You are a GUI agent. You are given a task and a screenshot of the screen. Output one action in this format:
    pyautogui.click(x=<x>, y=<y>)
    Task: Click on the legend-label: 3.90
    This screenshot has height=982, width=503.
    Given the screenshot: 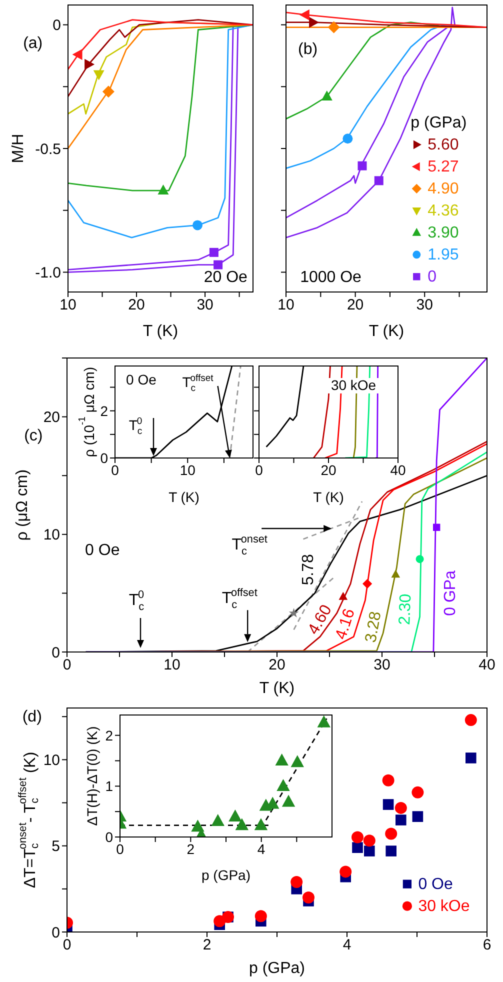 What is the action you would take?
    pyautogui.click(x=443, y=233)
    